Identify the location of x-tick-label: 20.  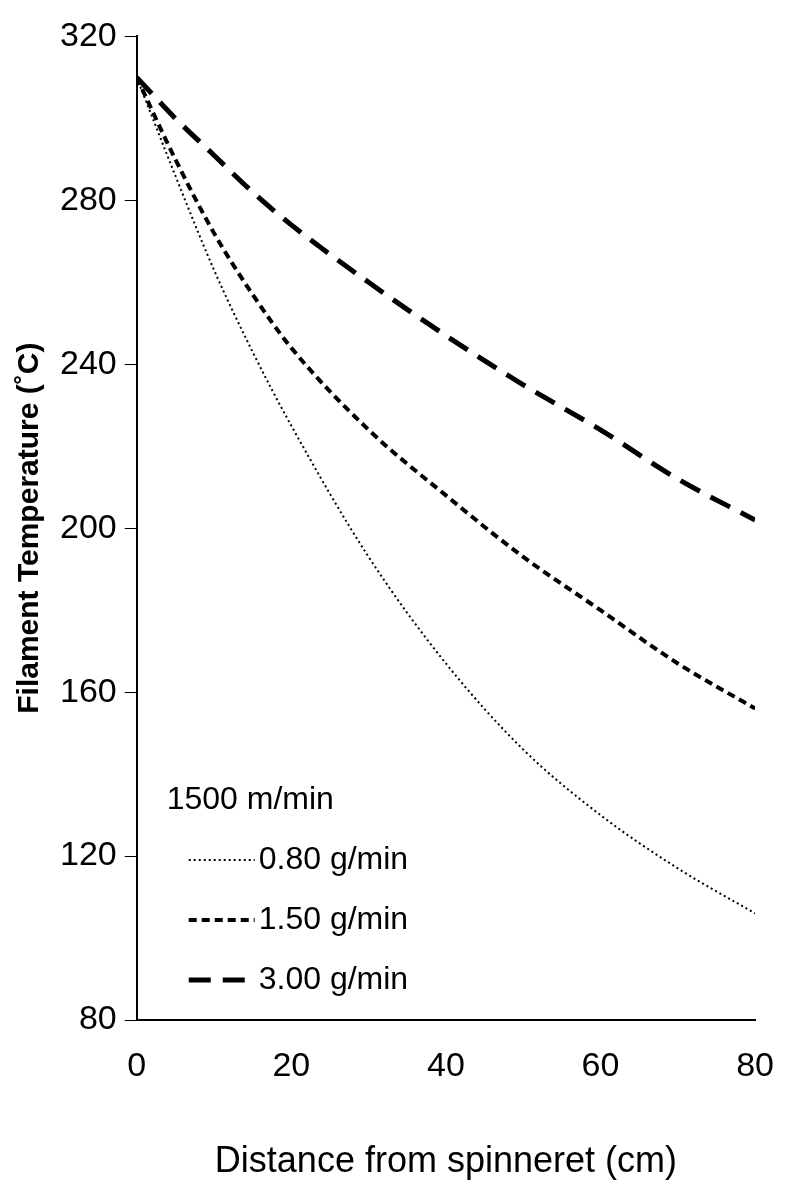
(291, 1063).